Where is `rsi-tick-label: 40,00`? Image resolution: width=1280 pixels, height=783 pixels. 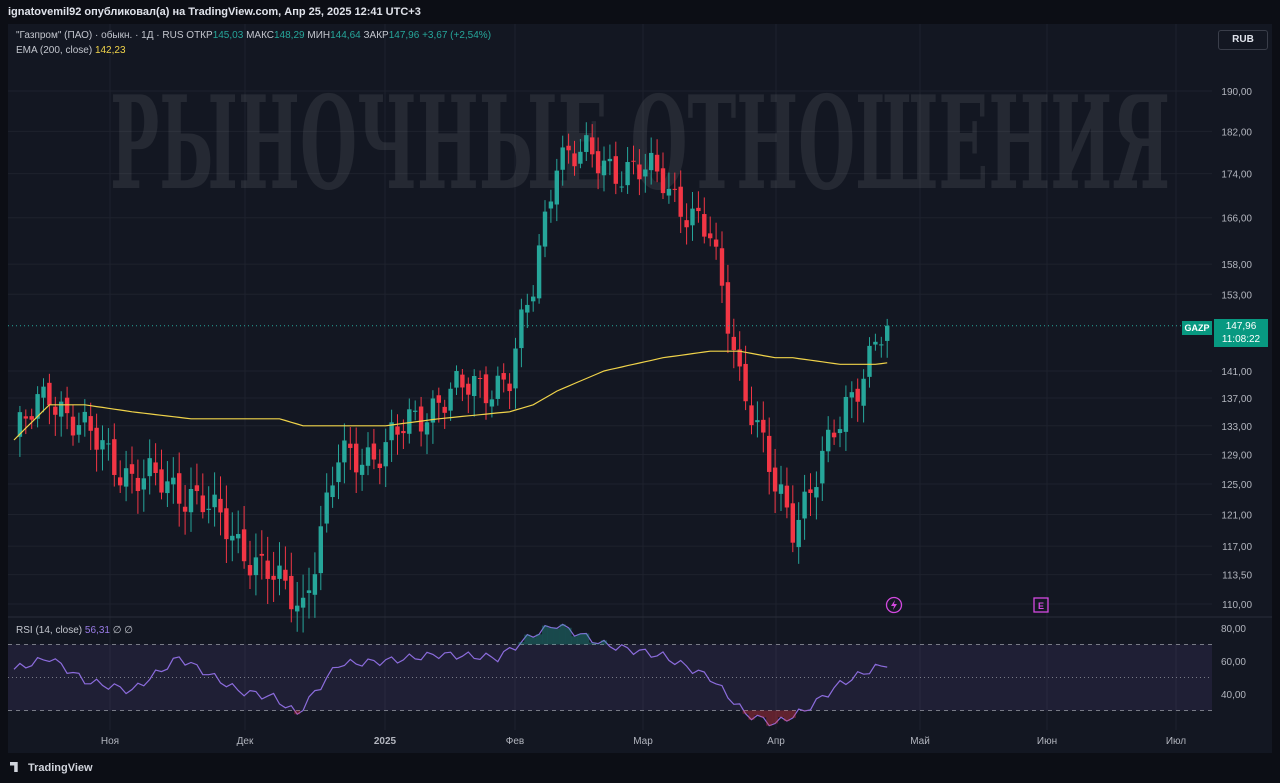
rsi-tick-label: 40,00 is located at coordinates (1233, 695).